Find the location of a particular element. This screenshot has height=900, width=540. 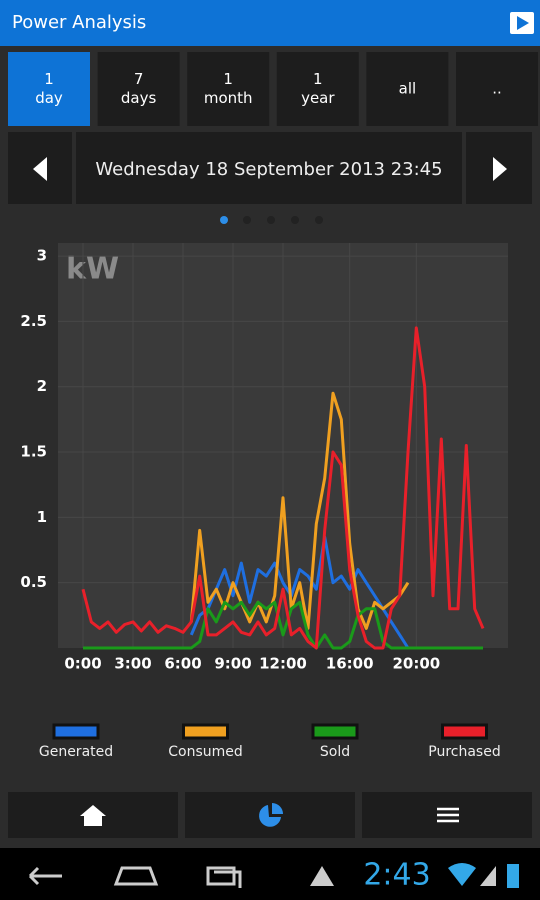

y-tick-label: 2.5 is located at coordinates (33, 321).